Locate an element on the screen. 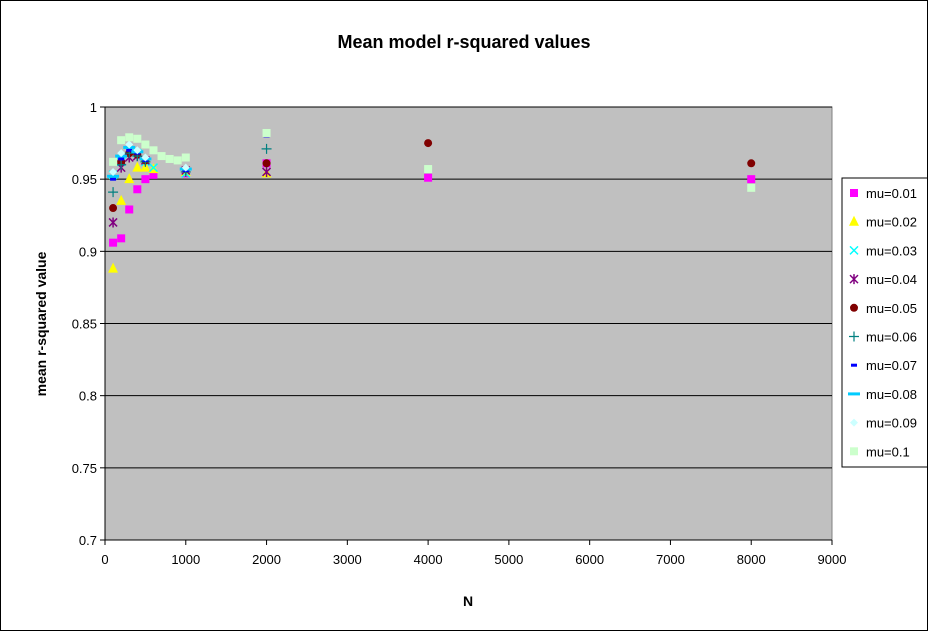 The image size is (928, 635). y-tick-label: 0.95 is located at coordinates (84, 179).